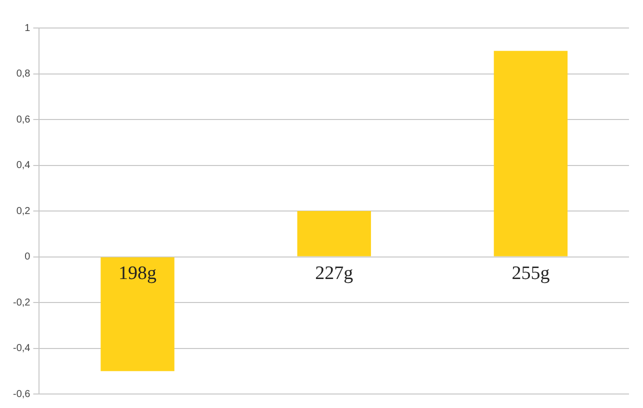 Image resolution: width=643 pixels, height=408 pixels. I want to click on y-tick-label: 0,4, so click(23, 165).